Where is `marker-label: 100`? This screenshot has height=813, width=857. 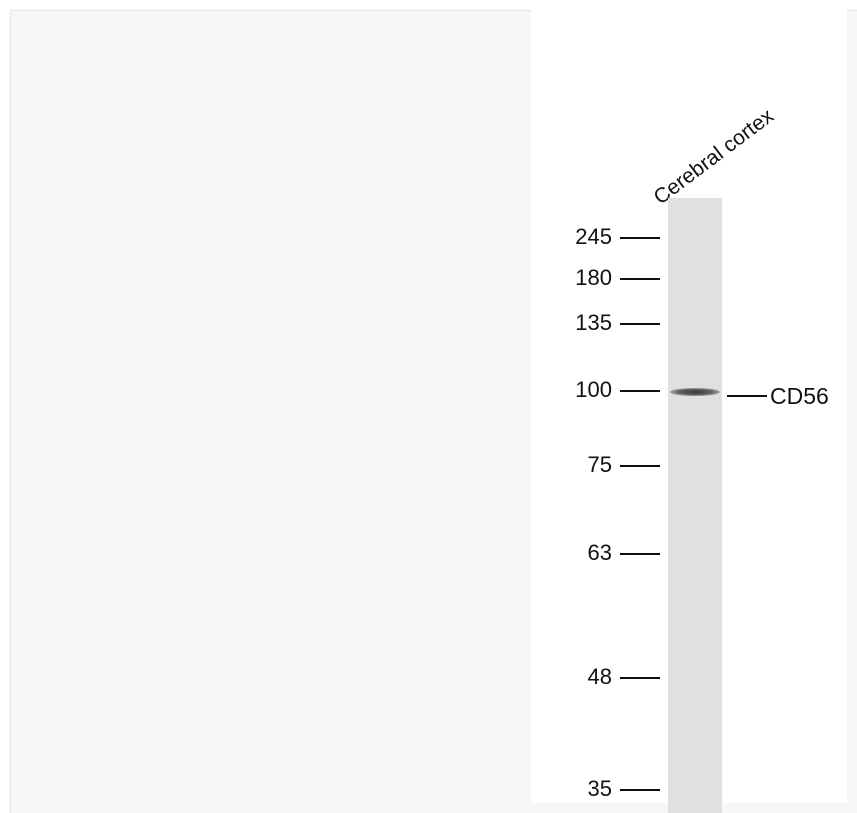 marker-label: 100 is located at coordinates (593, 389).